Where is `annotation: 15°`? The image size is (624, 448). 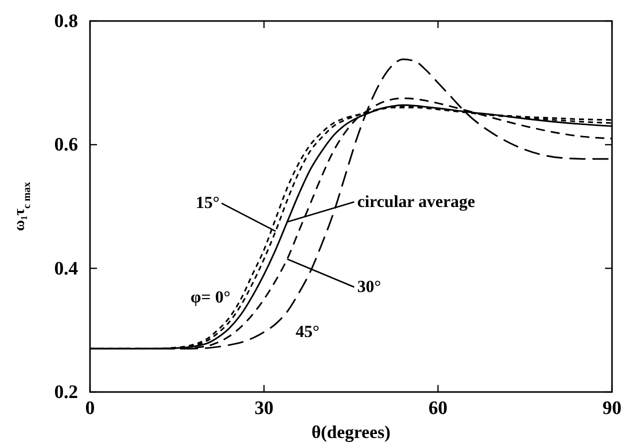
annotation: 15° is located at coordinates (208, 202).